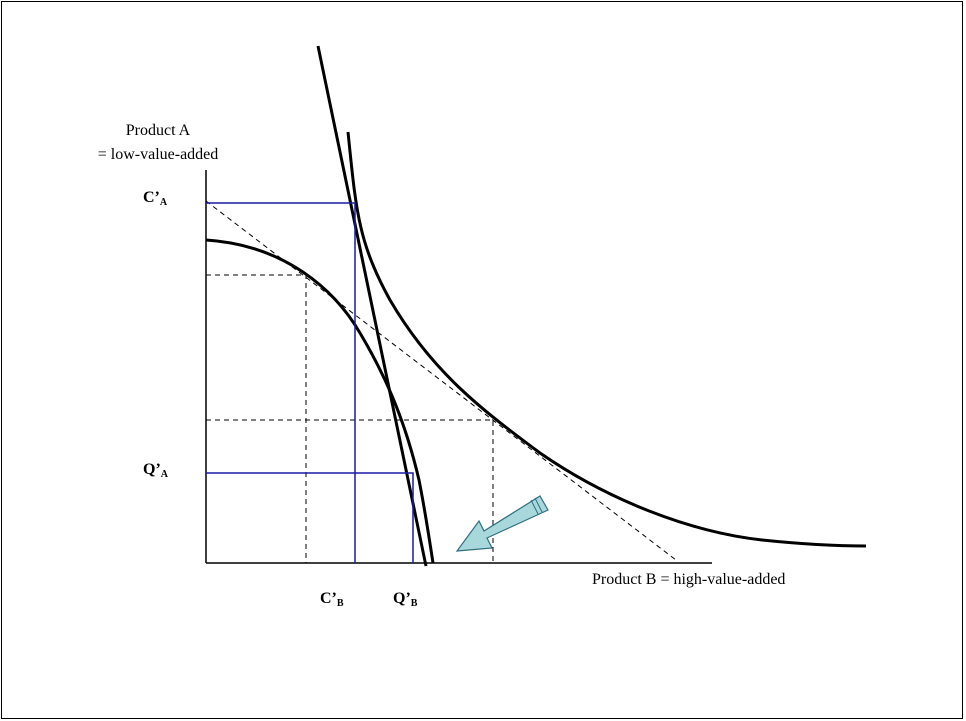 The image size is (966, 721). Describe the element at coordinates (310, 517) in the screenshot. I see `production-projection` at that location.